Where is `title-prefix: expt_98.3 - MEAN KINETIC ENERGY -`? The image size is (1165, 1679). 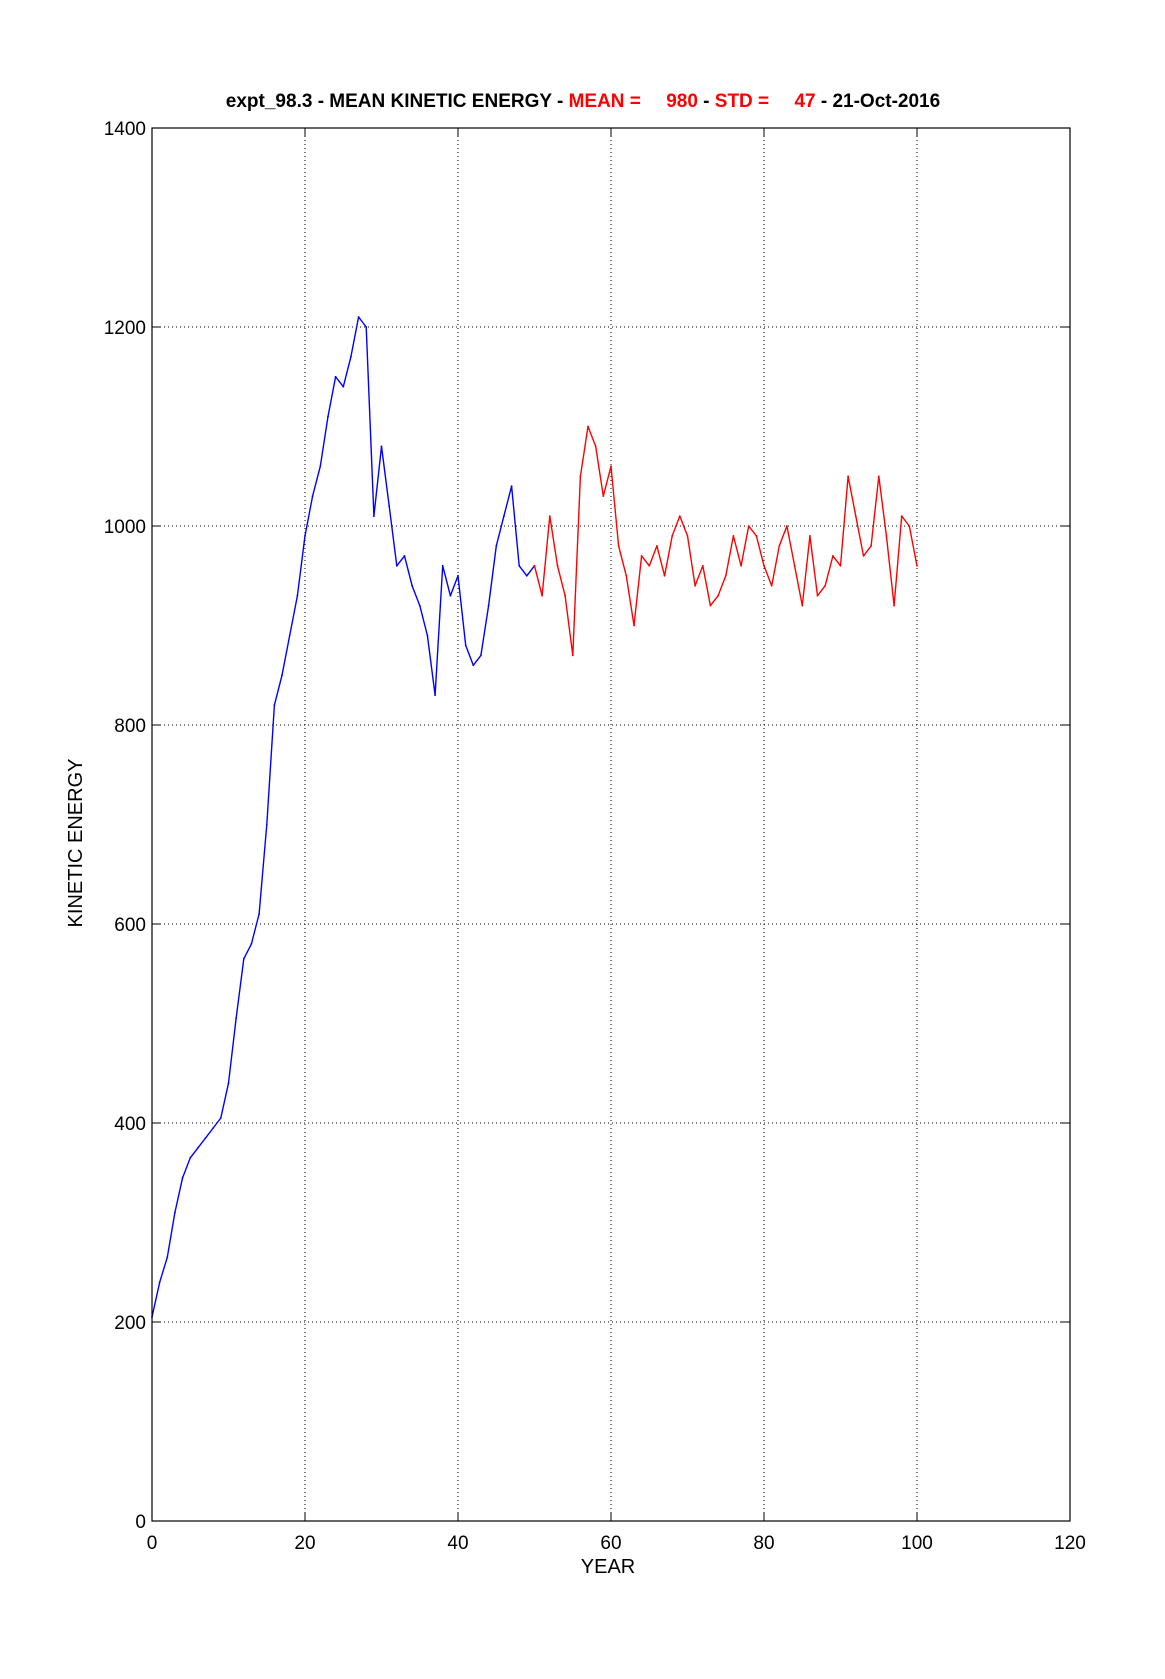 title-prefix: expt_98.3 - MEAN KINETIC ENERGY - is located at coordinates (397, 101).